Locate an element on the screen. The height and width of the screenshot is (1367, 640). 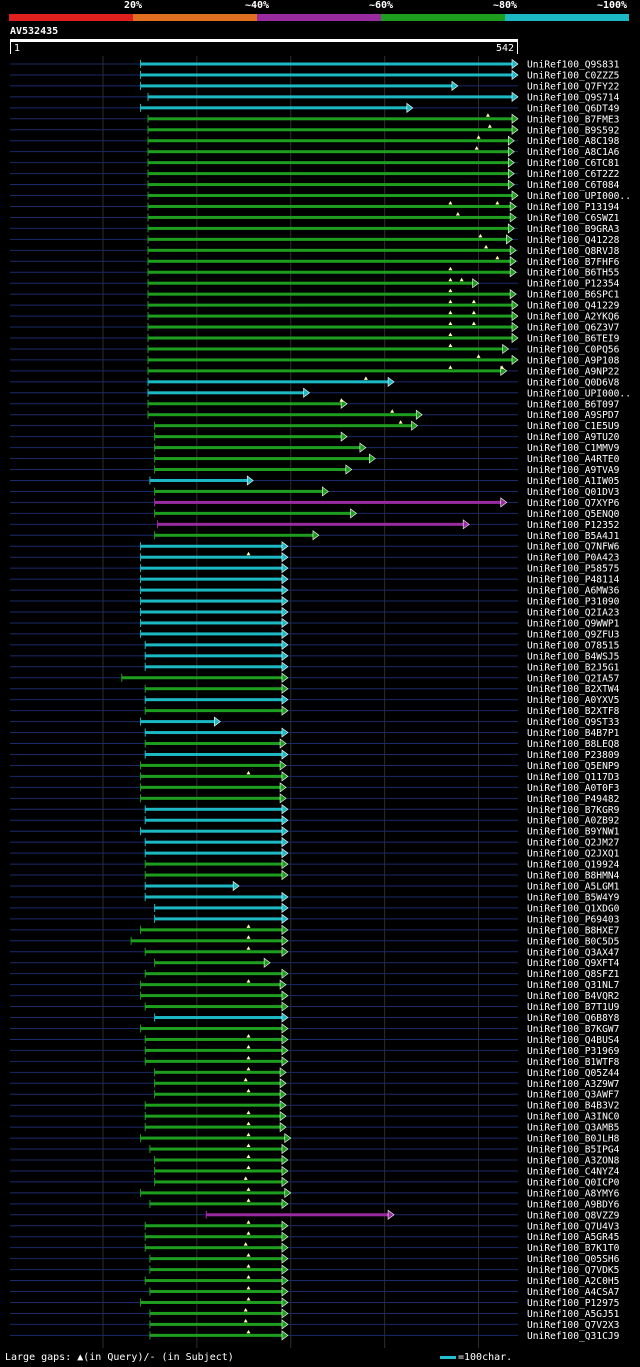
hit-label: UniRef100_A0T0F3 is located at coordinates (573, 788).